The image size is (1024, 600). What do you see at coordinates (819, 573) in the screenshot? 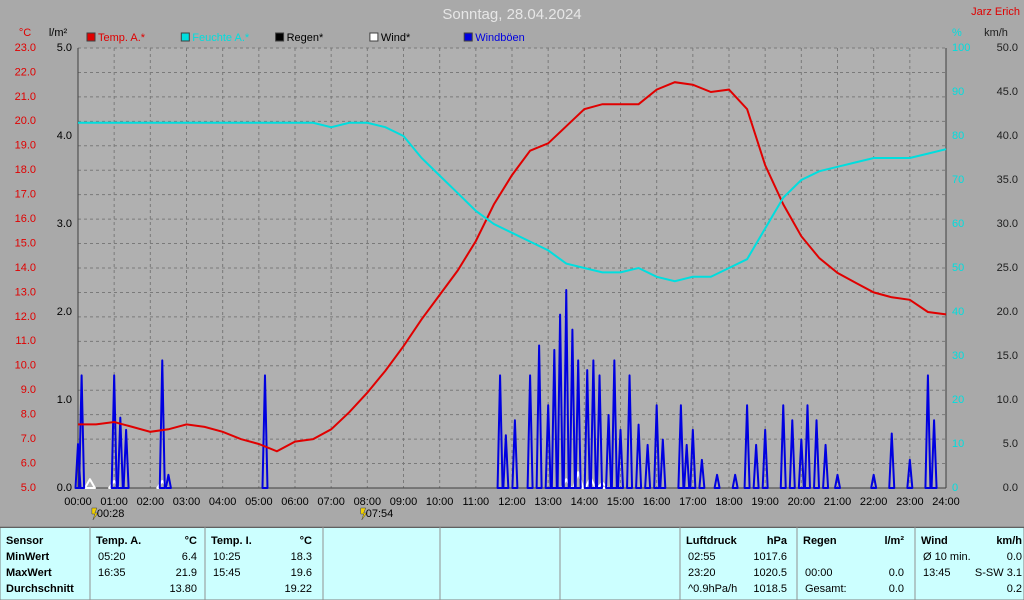
I see `cell: 00:00` at bounding box center [819, 573].